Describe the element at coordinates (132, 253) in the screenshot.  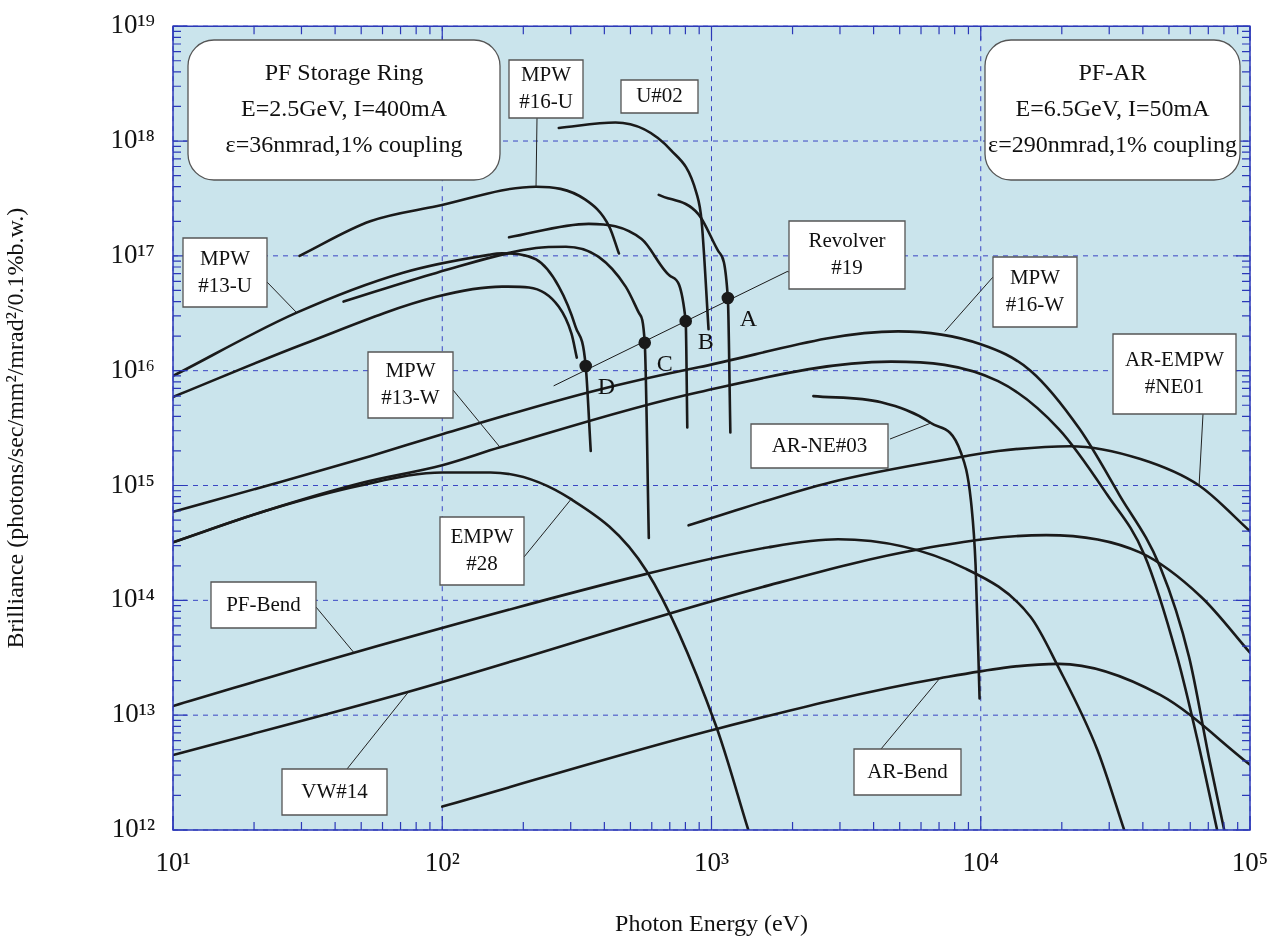
I see `y-tick-label: 10¹⁷` at that location.